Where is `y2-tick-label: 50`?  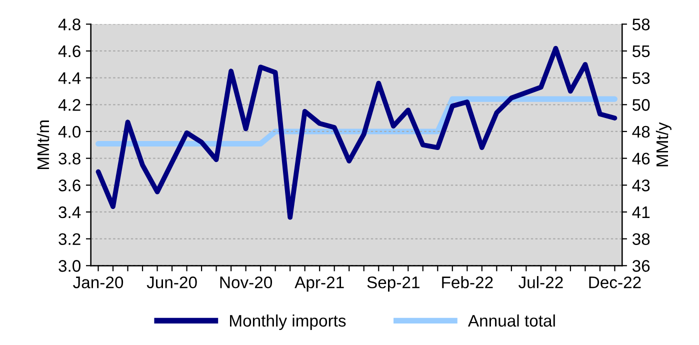 y2-tick-label: 50 is located at coordinates (641, 105).